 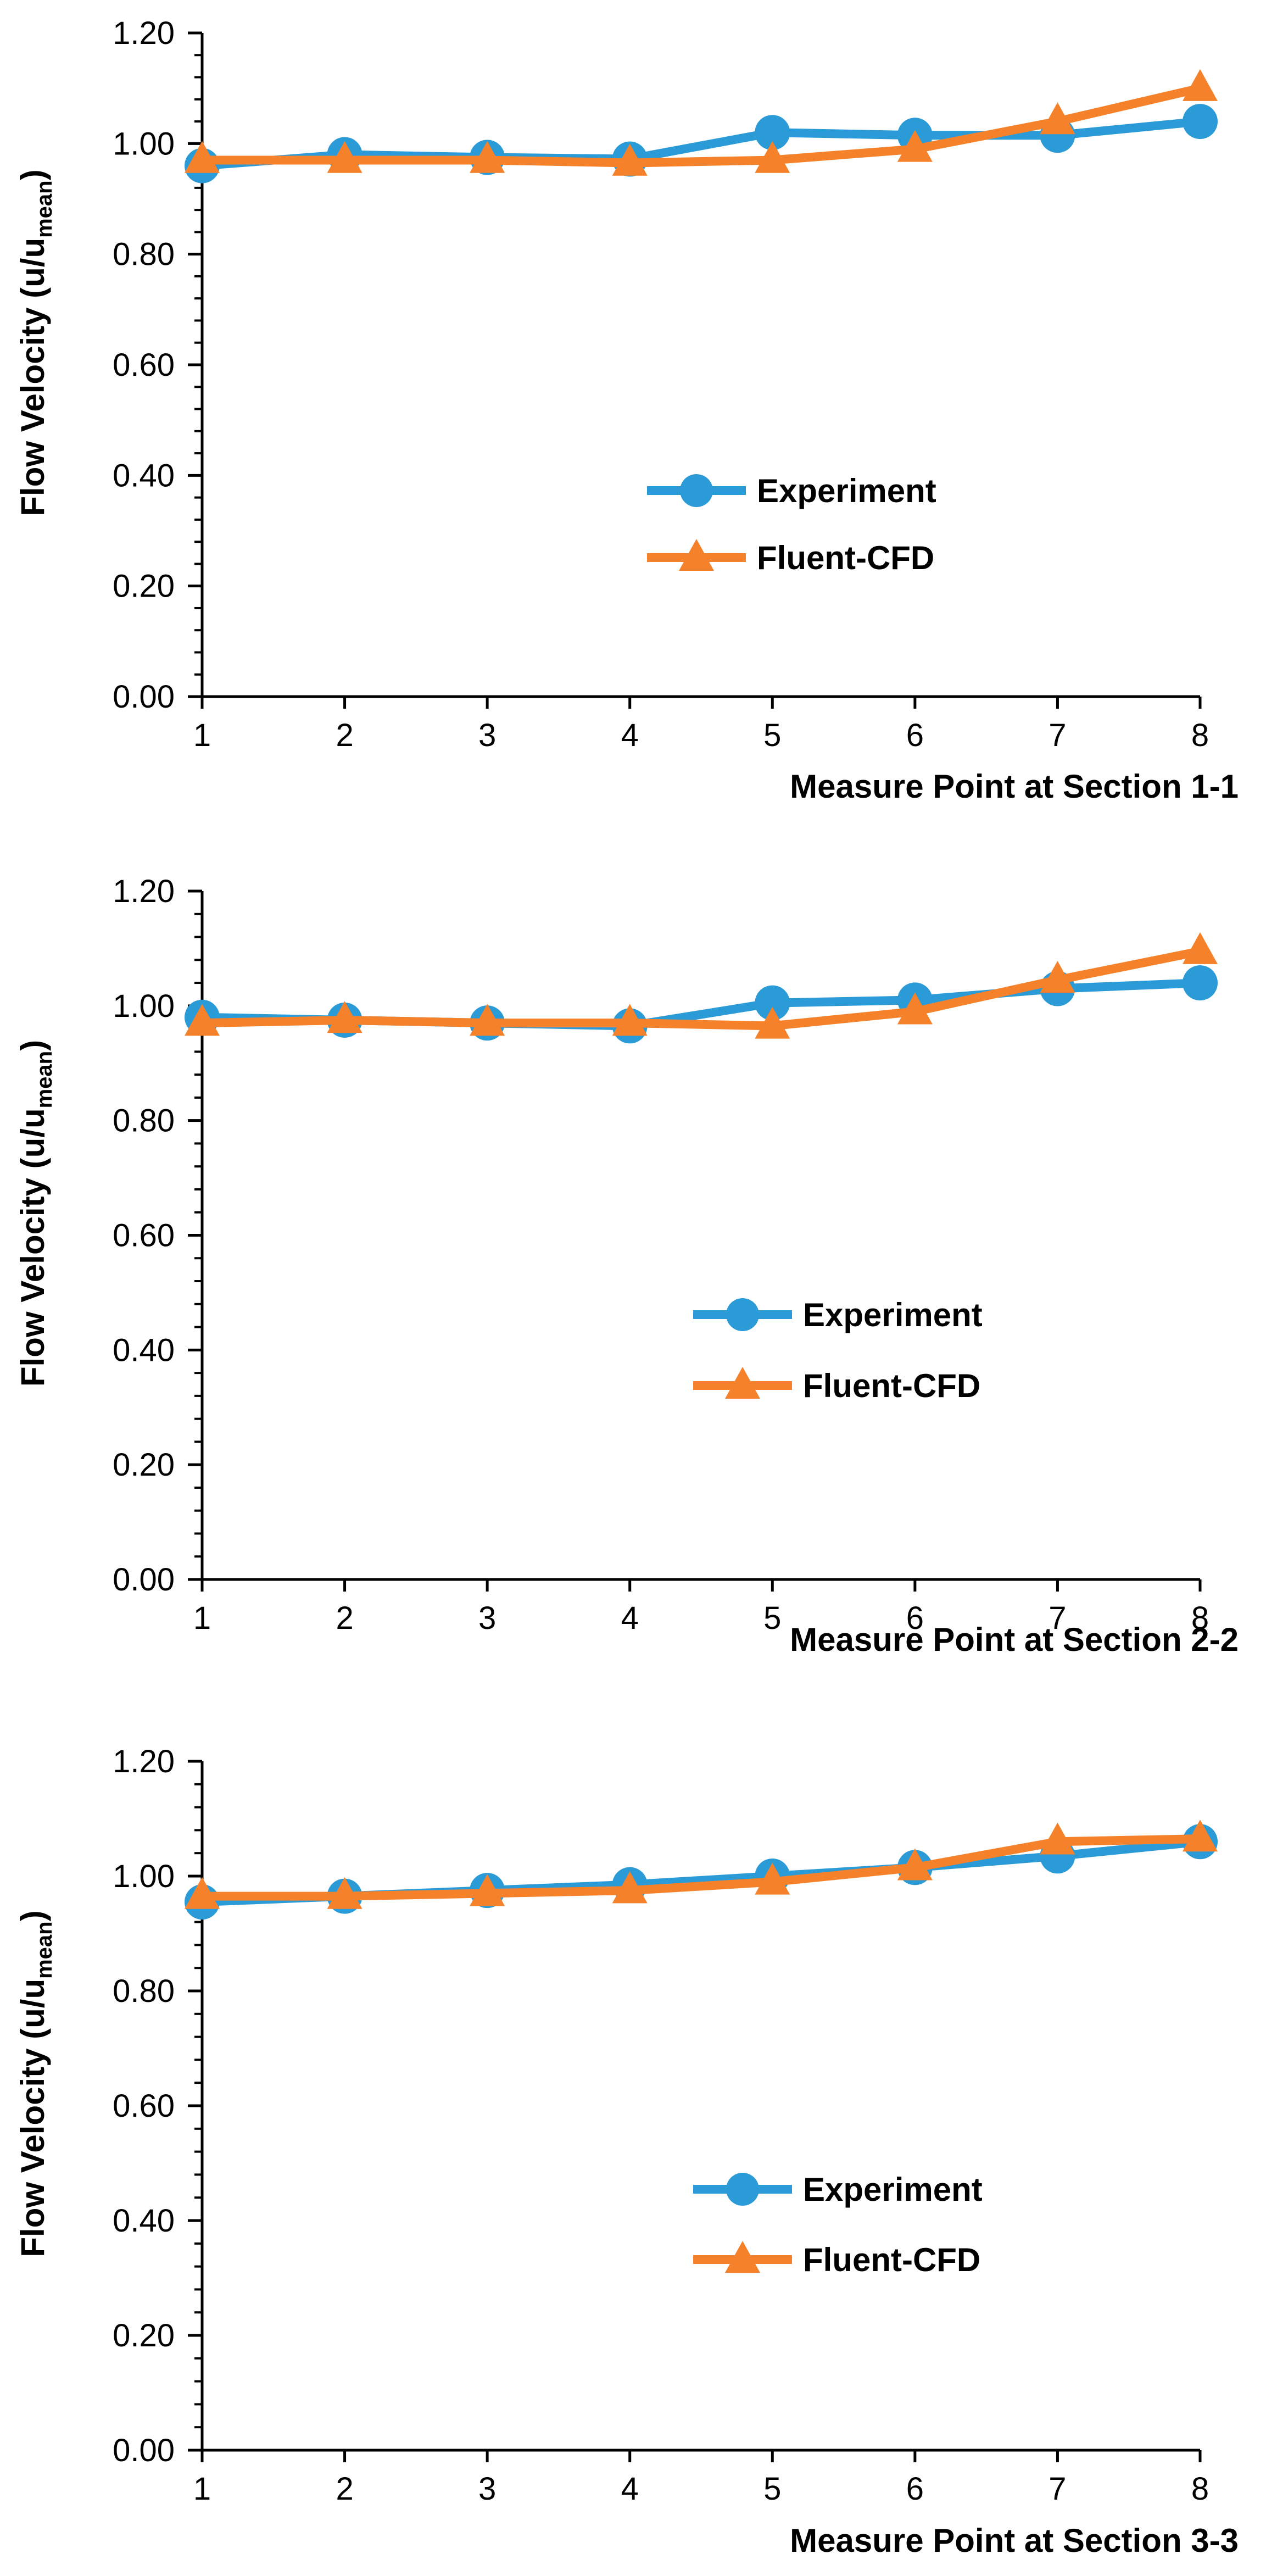 What do you see at coordinates (1014, 787) in the screenshot?
I see `x-axis-title: Measure Point at Section 1-1` at bounding box center [1014, 787].